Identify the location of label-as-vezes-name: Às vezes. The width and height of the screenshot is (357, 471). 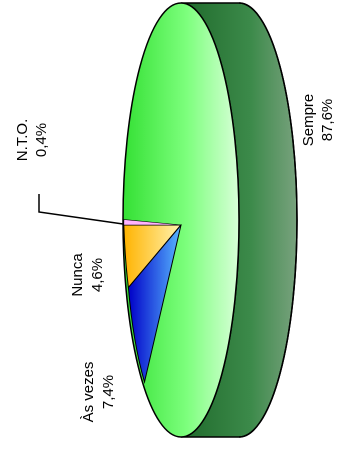
(88, 392).